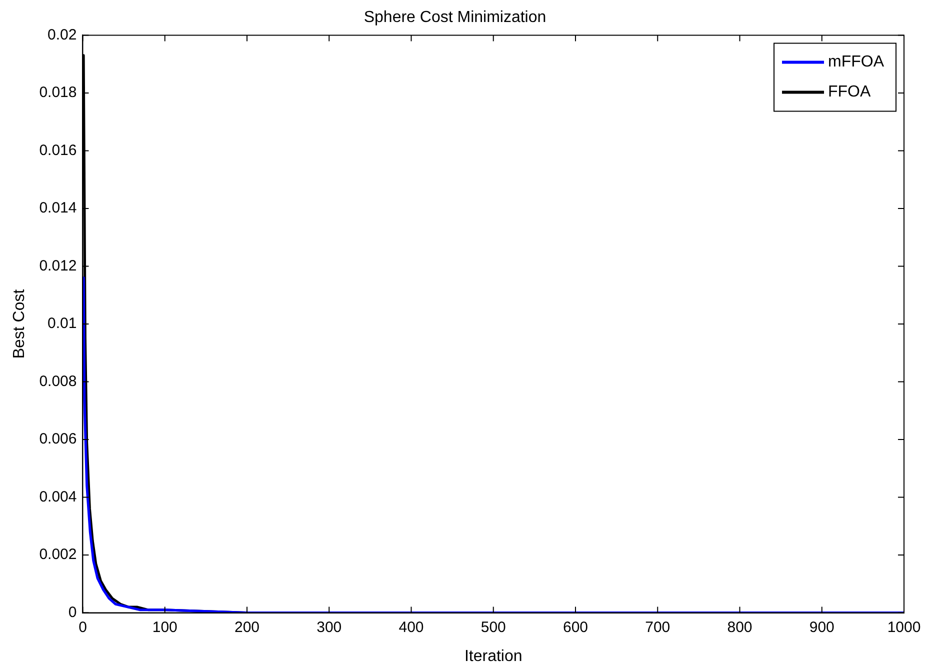 Image resolution: width=928 pixels, height=670 pixels. Describe the element at coordinates (856, 62) in the screenshot. I see `legend-label: mFFOA` at that location.